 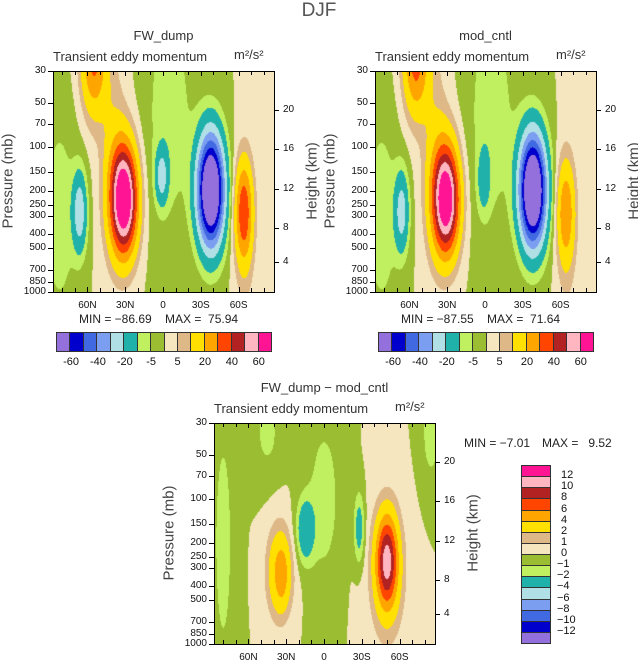 I want to click on colorbar-label: 12, so click(x=567, y=475).